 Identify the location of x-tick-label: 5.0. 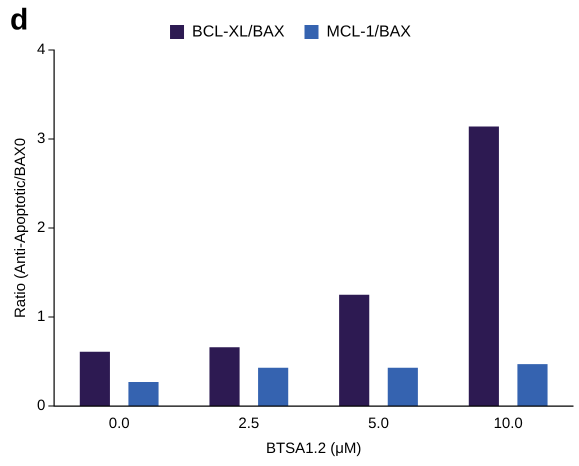
(378, 423).